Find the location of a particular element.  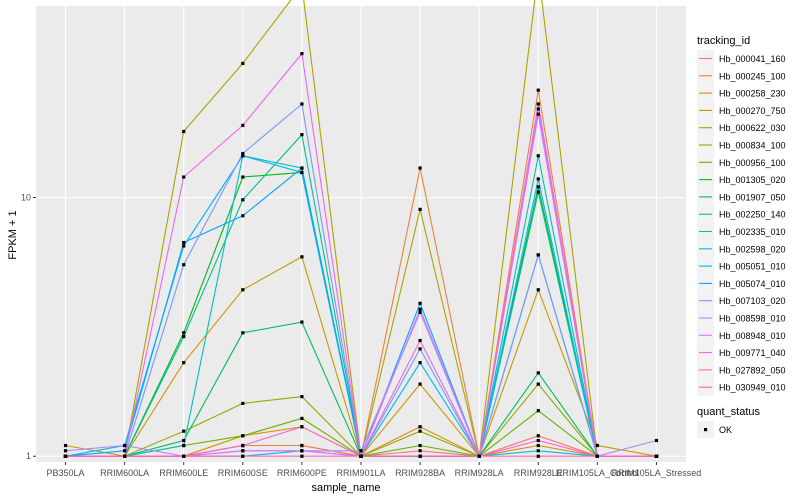

y-axis-title: FPKM + 1 is located at coordinates (13, 234).